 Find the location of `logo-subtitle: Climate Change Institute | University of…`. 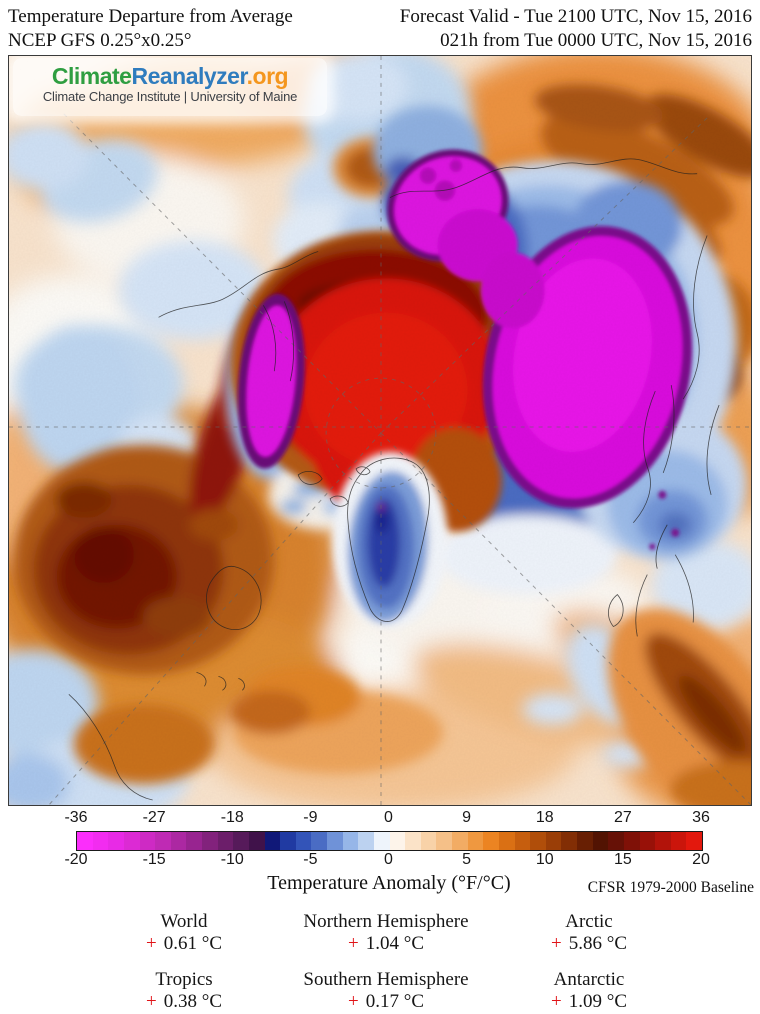

logo-subtitle: Climate Change Institute | University of… is located at coordinates (170, 96).